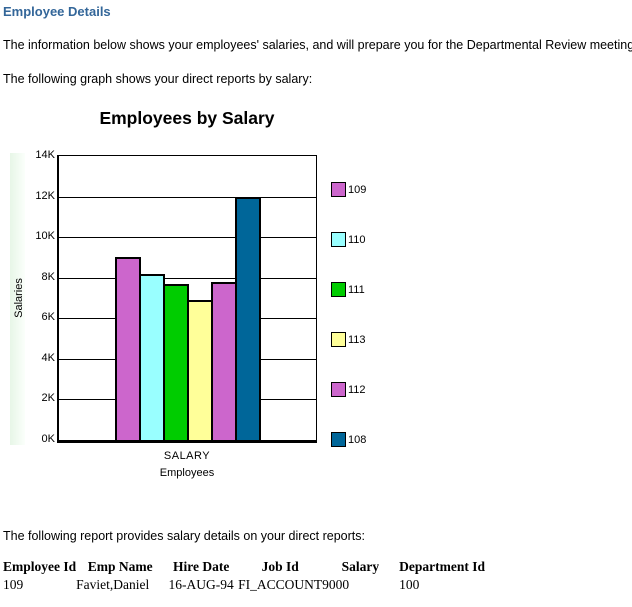  I want to click on table-cell: 9000, so click(336, 584).